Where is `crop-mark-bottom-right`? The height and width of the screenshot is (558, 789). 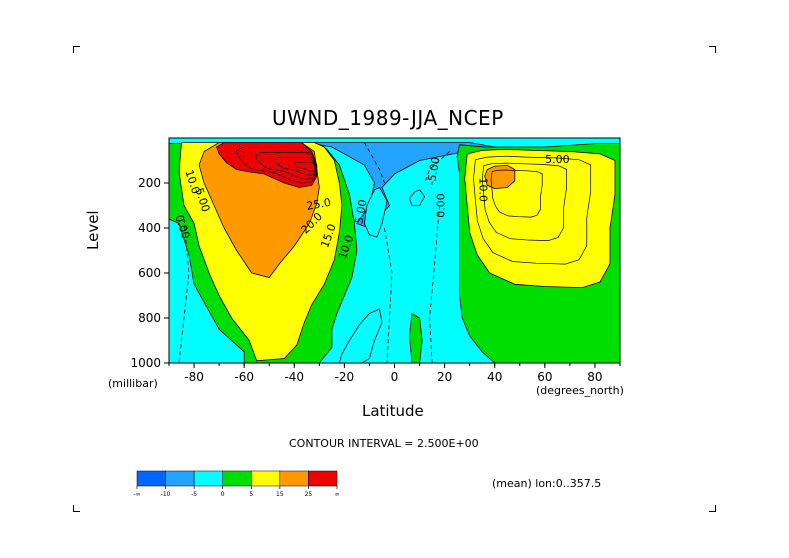
crop-mark-bottom-right is located at coordinates (712, 508).